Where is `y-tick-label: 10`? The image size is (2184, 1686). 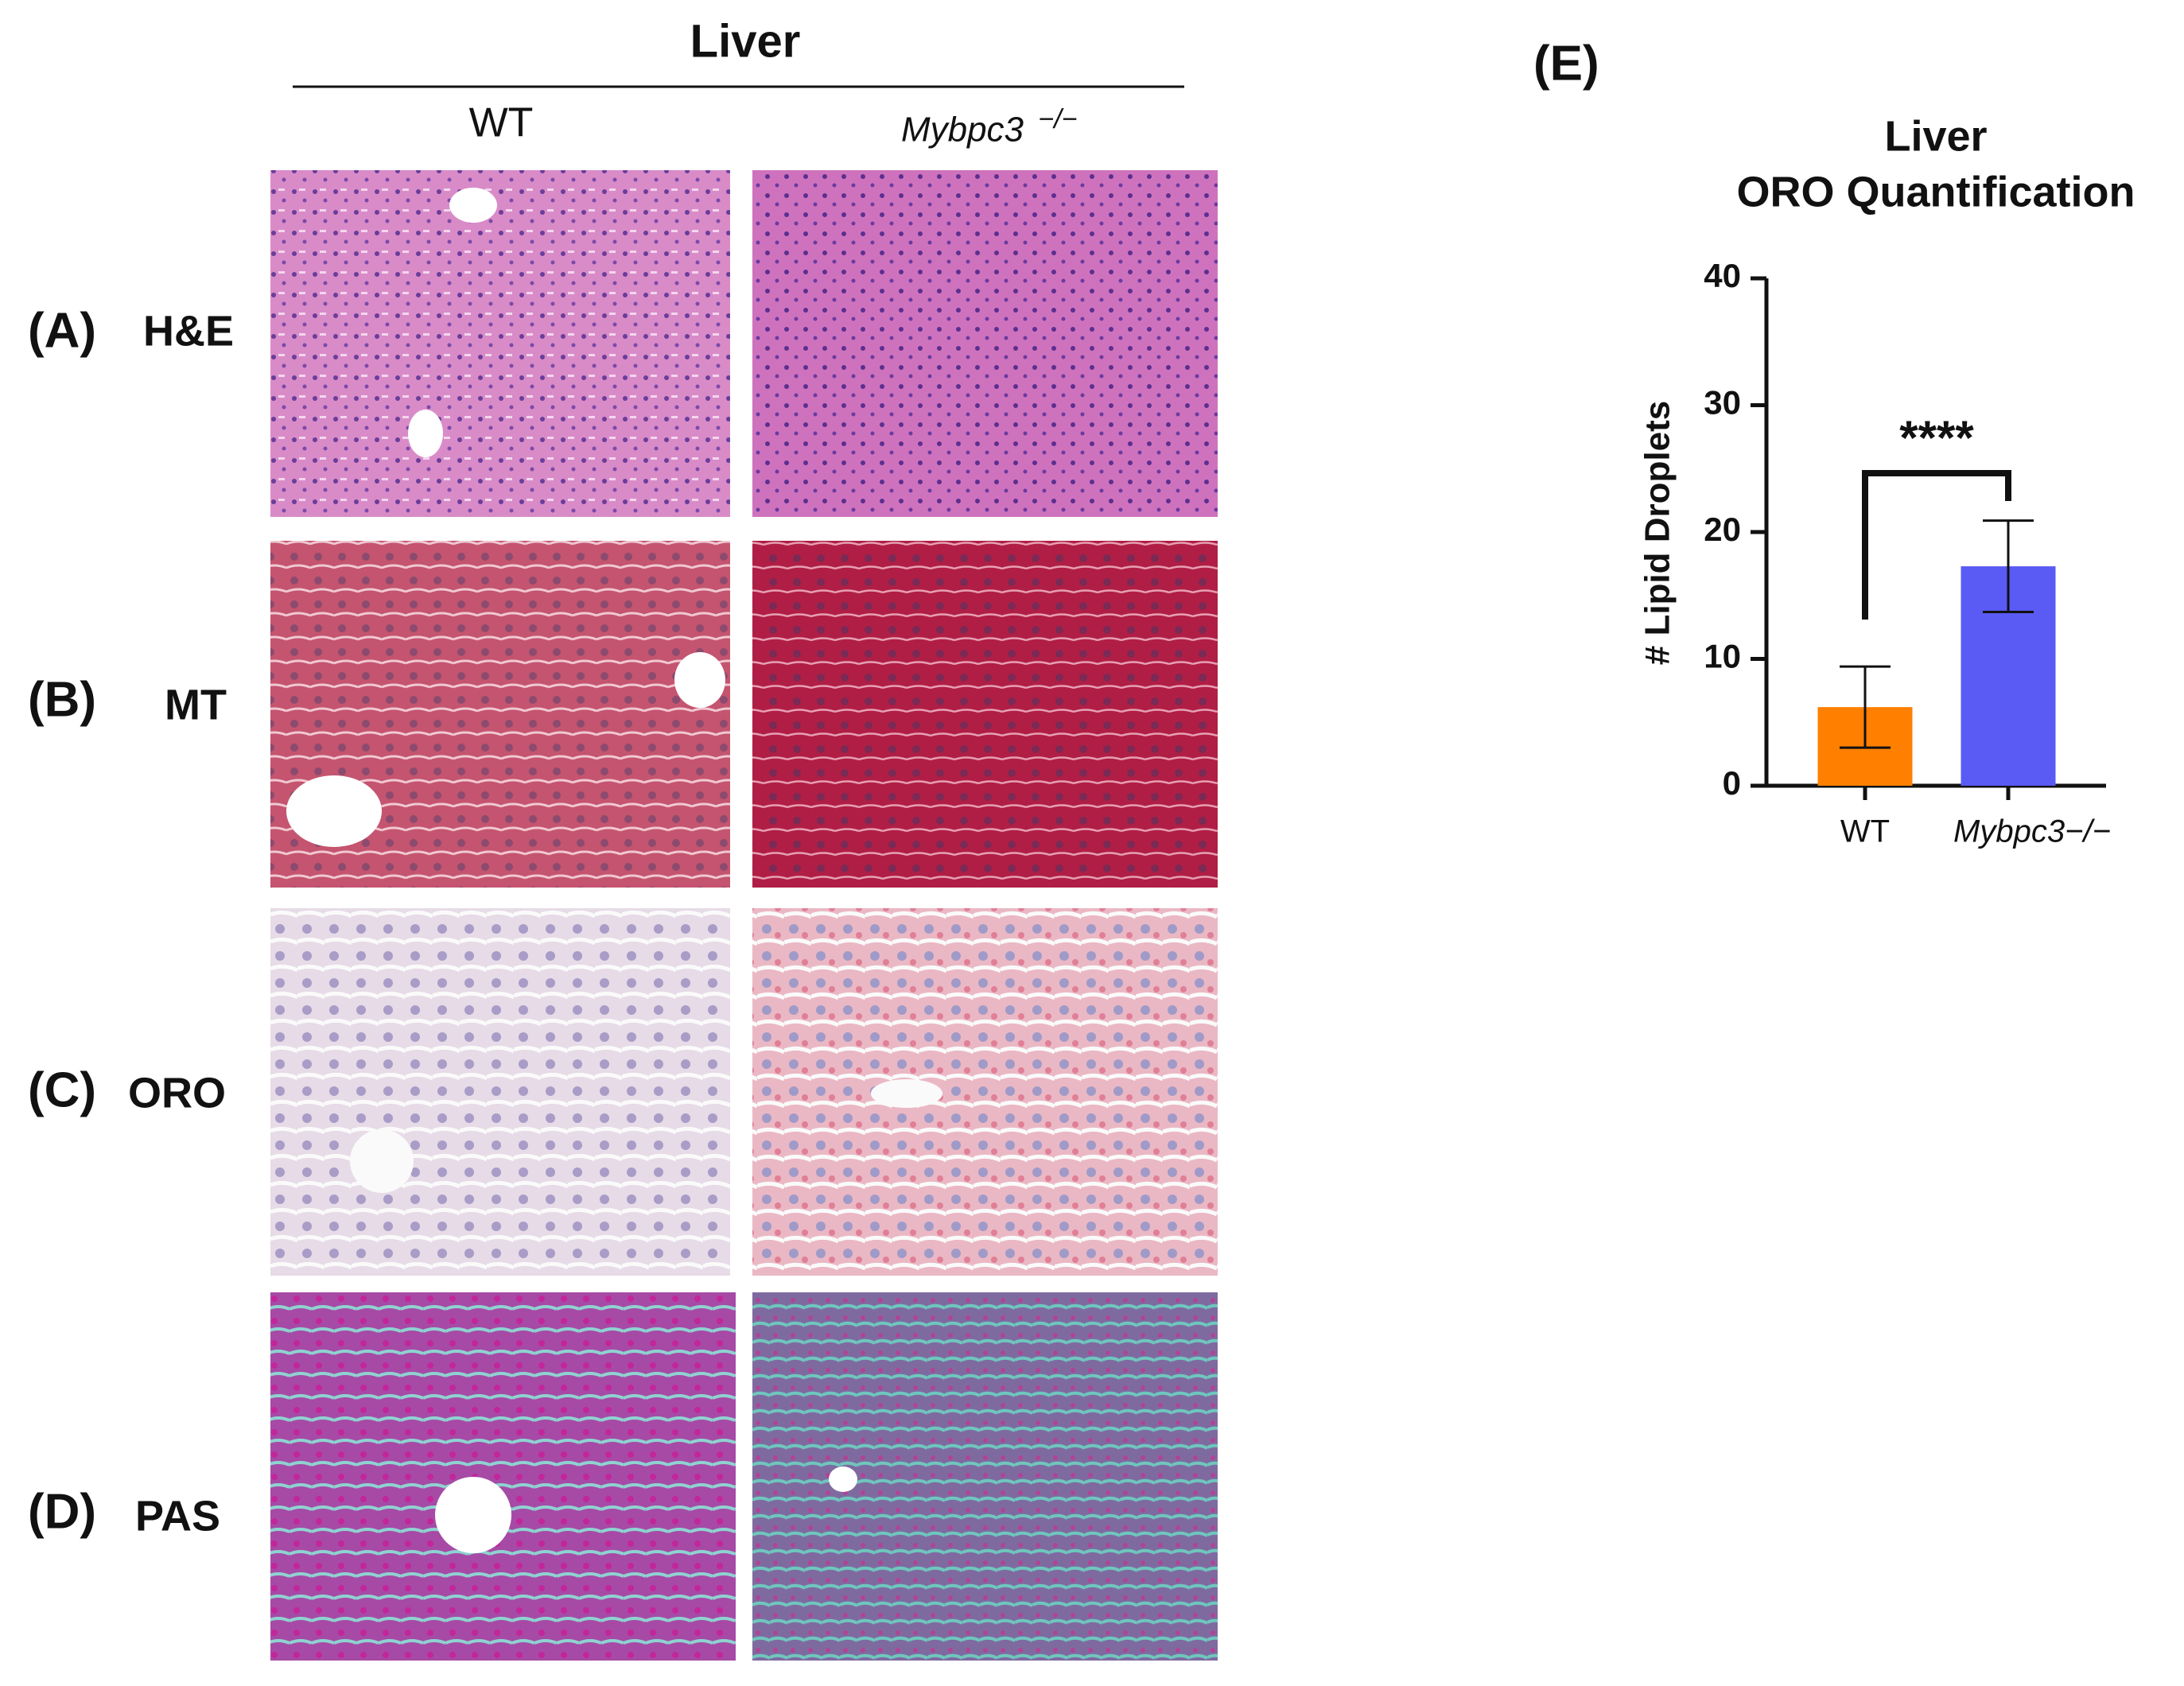
y-tick-label: 10 is located at coordinates (1722, 656).